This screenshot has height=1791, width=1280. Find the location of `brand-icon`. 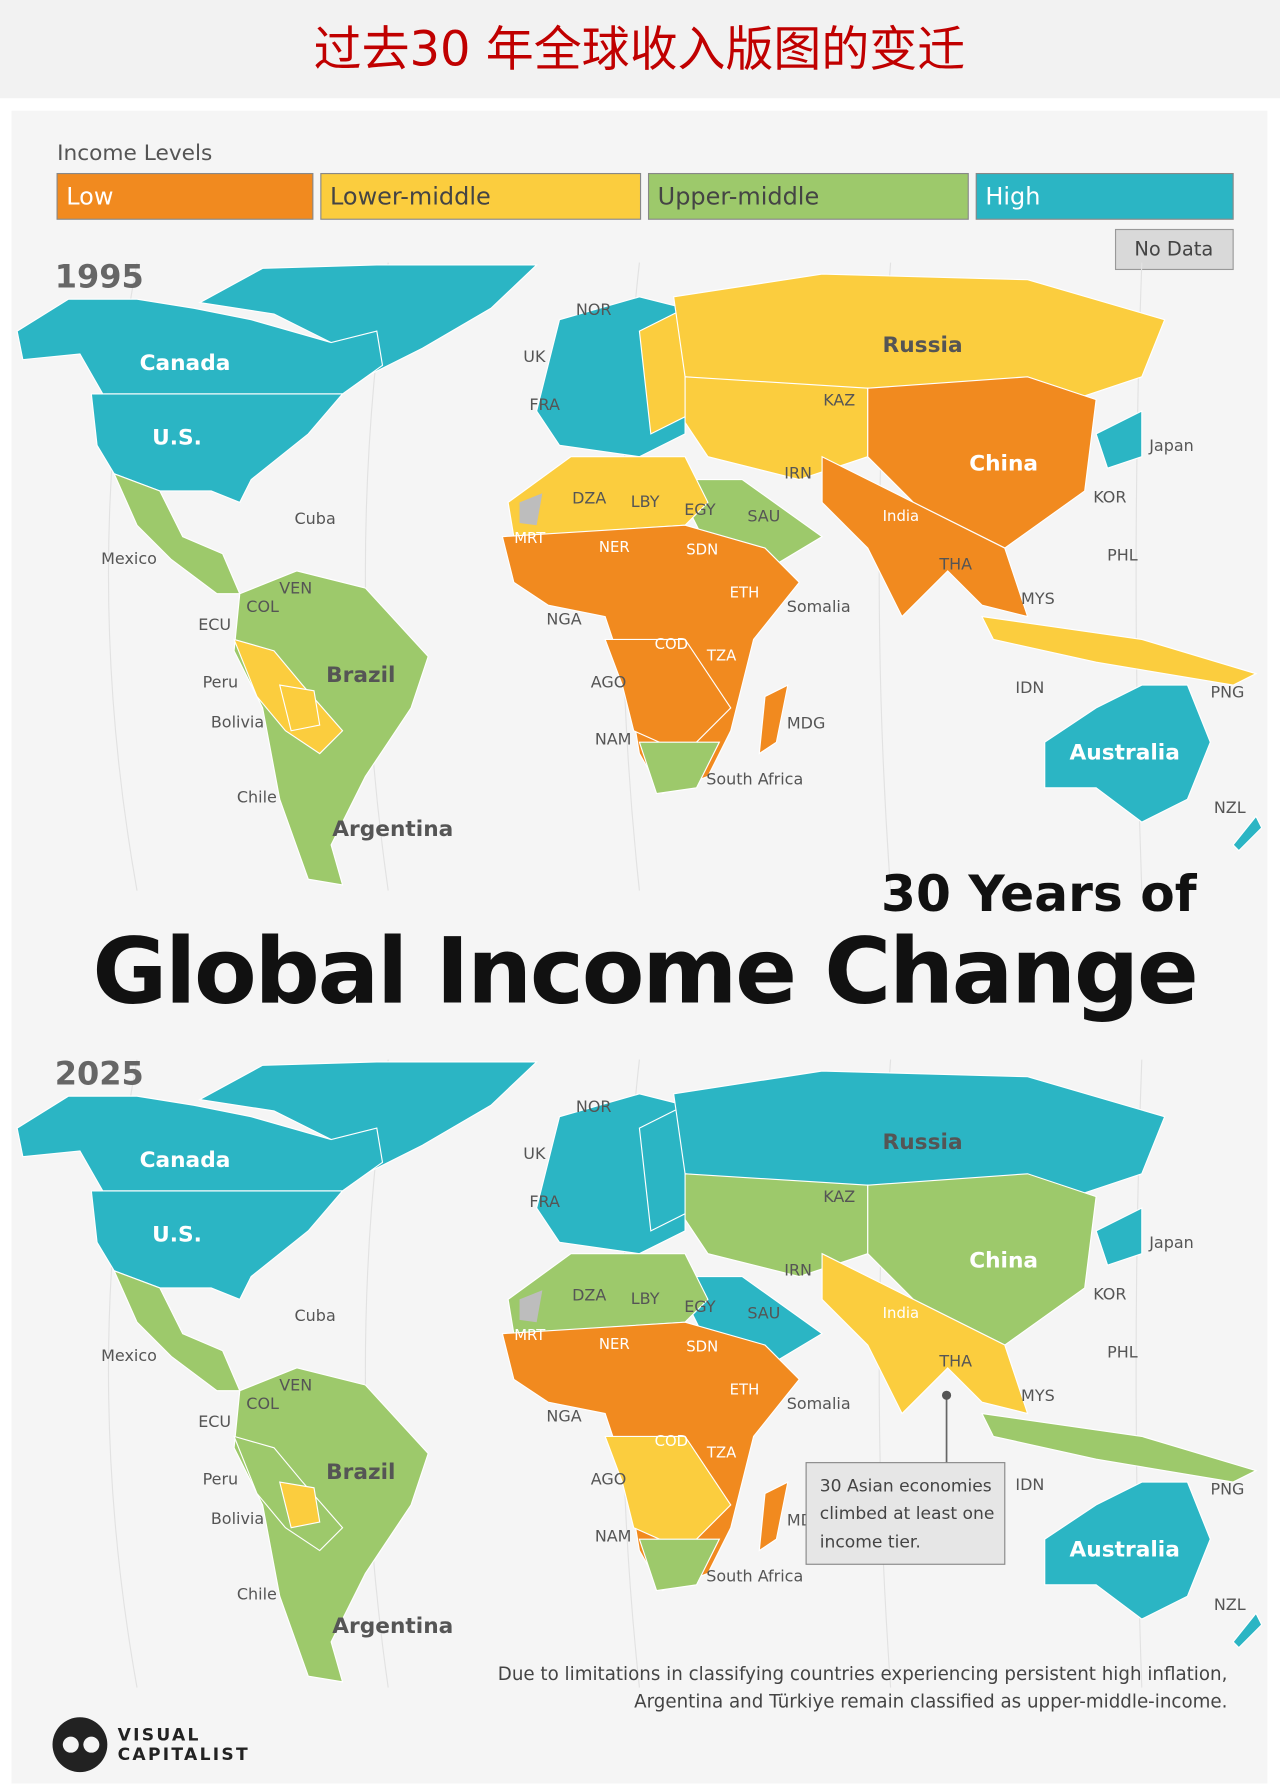

brand-icon is located at coordinates (80, 1745).